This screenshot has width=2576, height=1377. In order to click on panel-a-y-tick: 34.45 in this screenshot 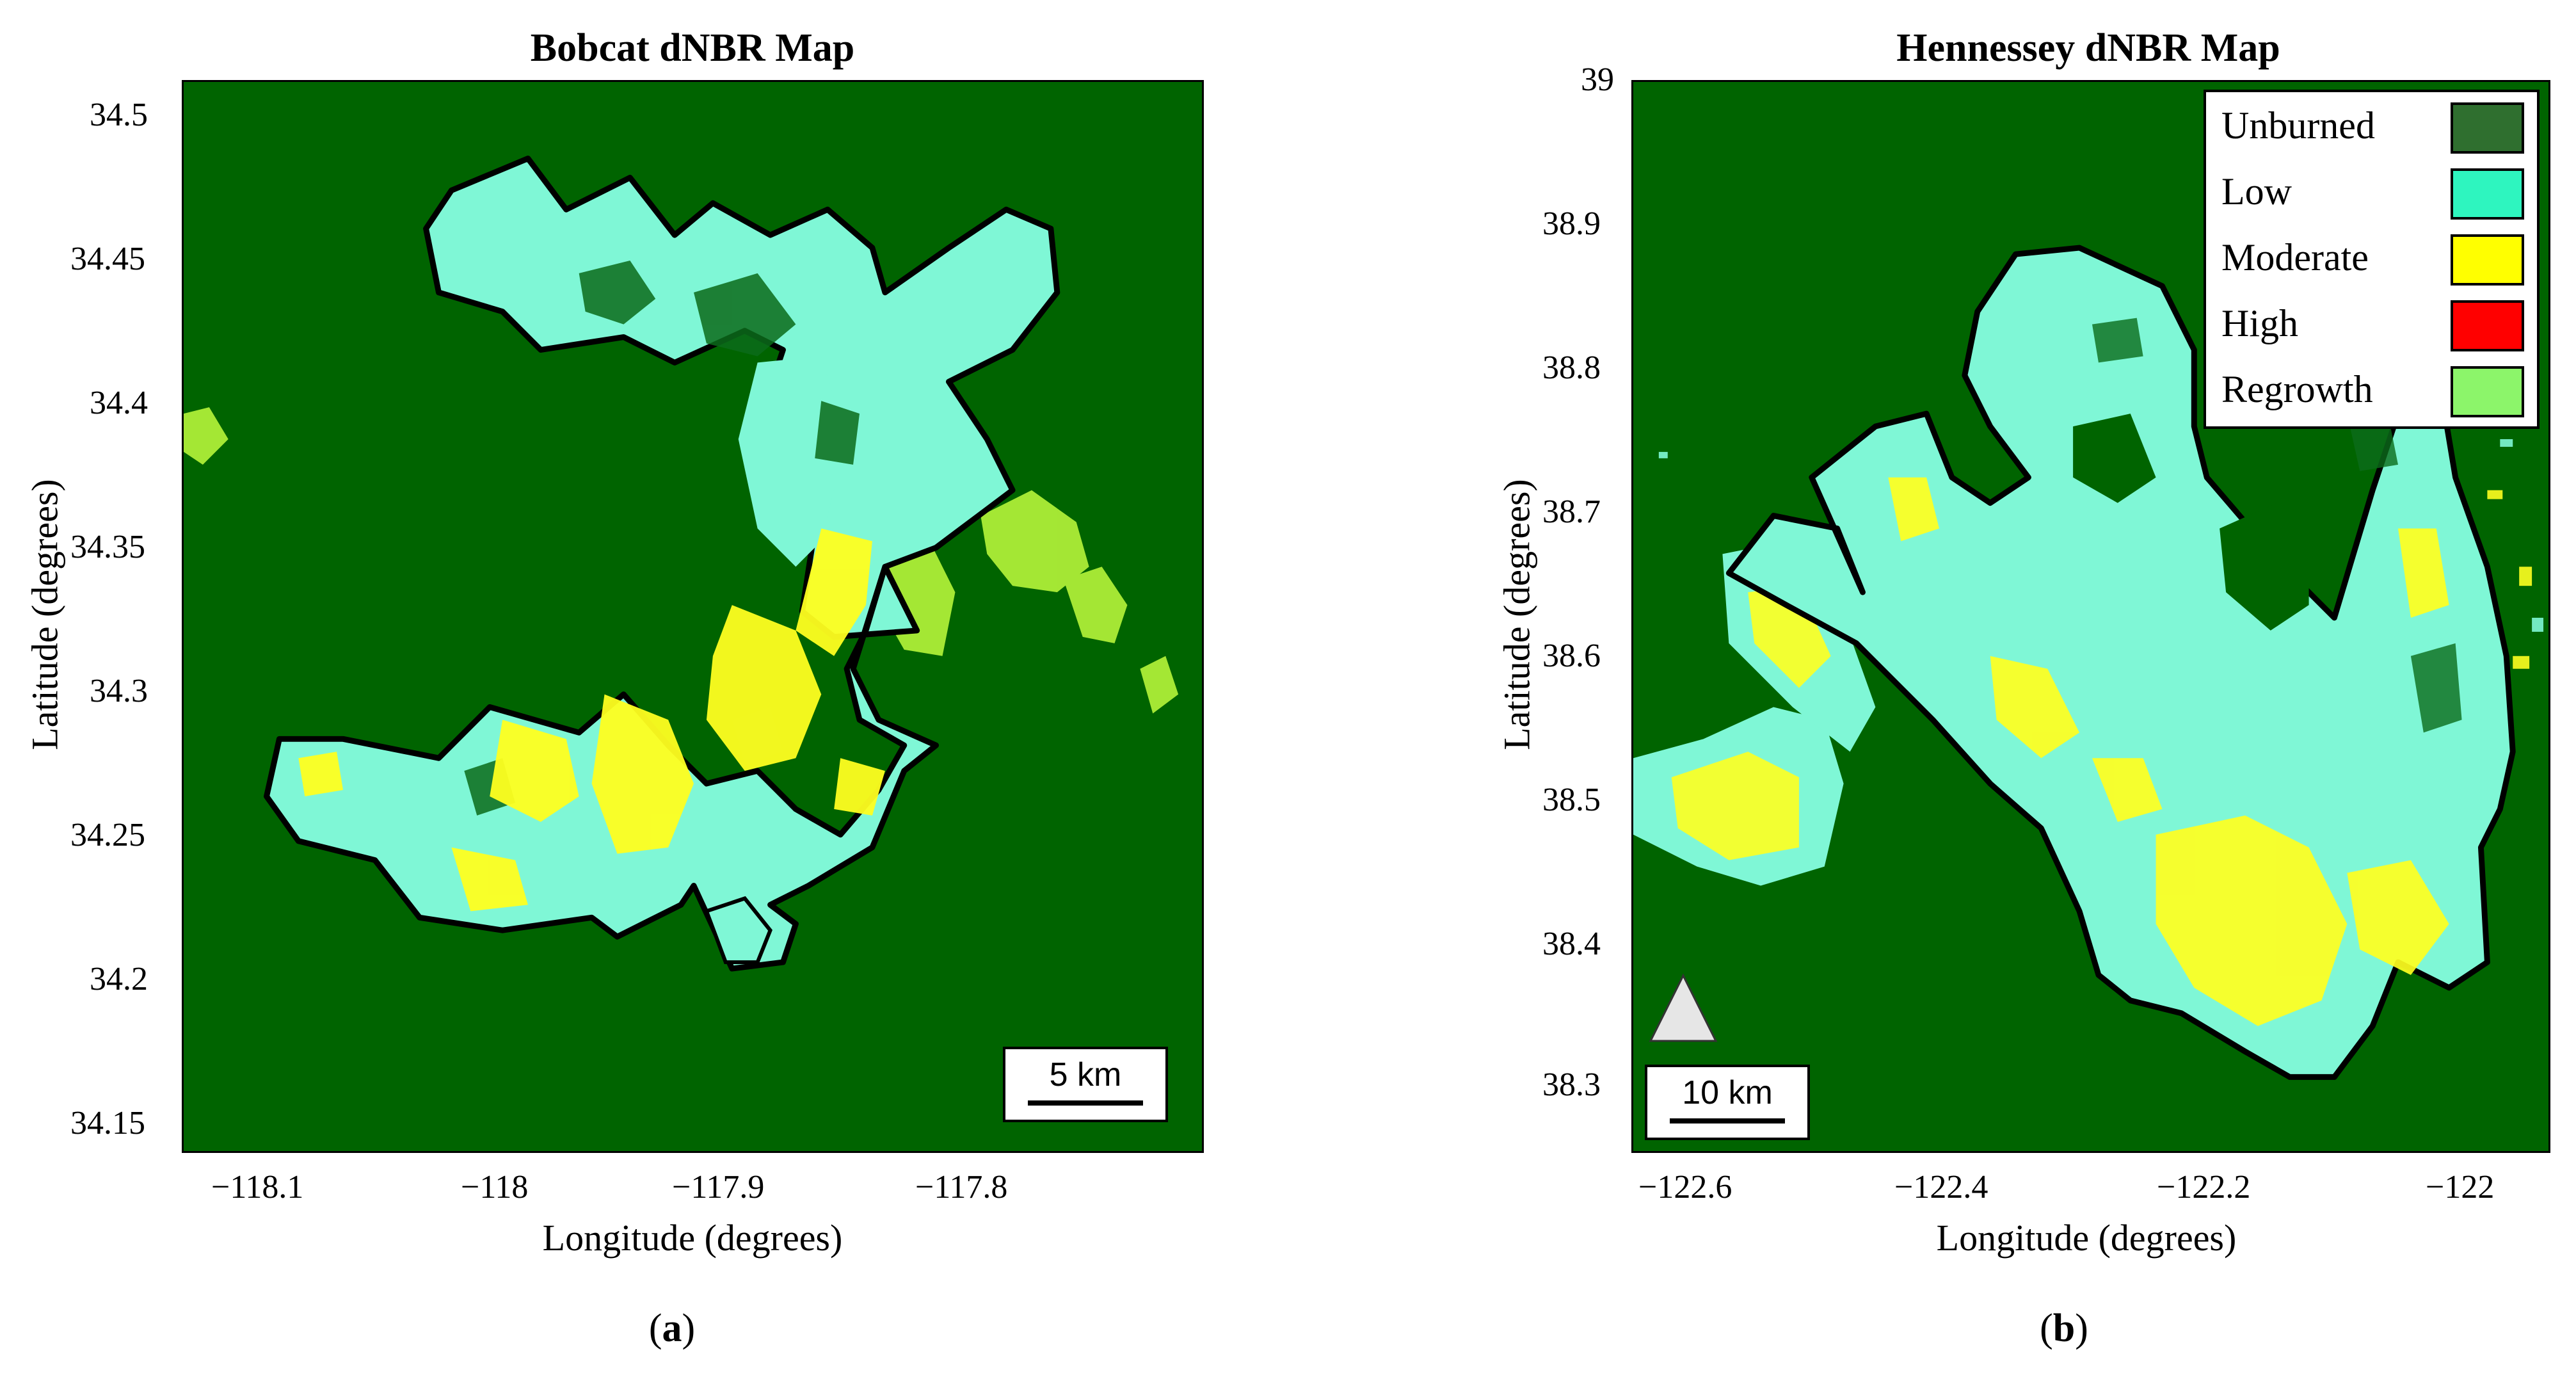, I will do `click(107, 259)`.